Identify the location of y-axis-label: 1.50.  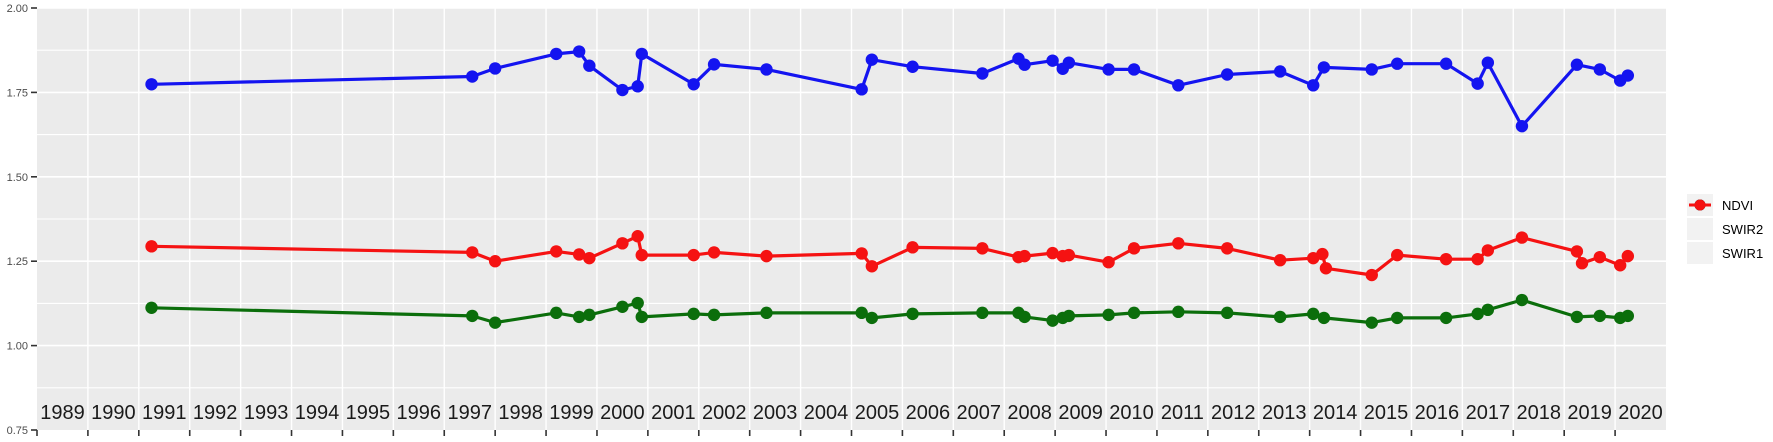
(17, 178).